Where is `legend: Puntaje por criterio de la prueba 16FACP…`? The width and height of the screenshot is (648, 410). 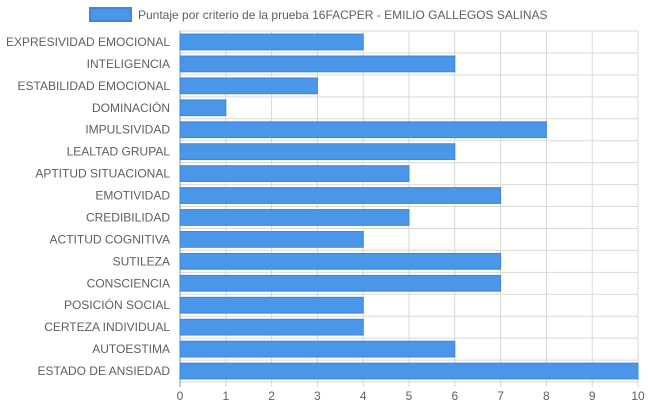 legend: Puntaje por criterio de la prueba 16FACP… is located at coordinates (318, 14).